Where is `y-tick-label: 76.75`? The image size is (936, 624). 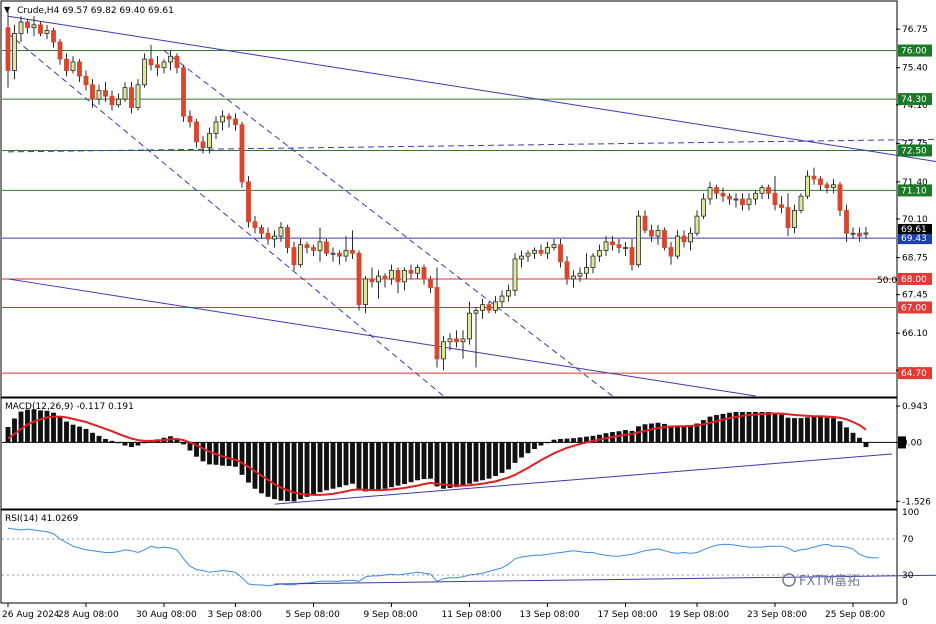 y-tick-label: 76.75 is located at coordinates (915, 30).